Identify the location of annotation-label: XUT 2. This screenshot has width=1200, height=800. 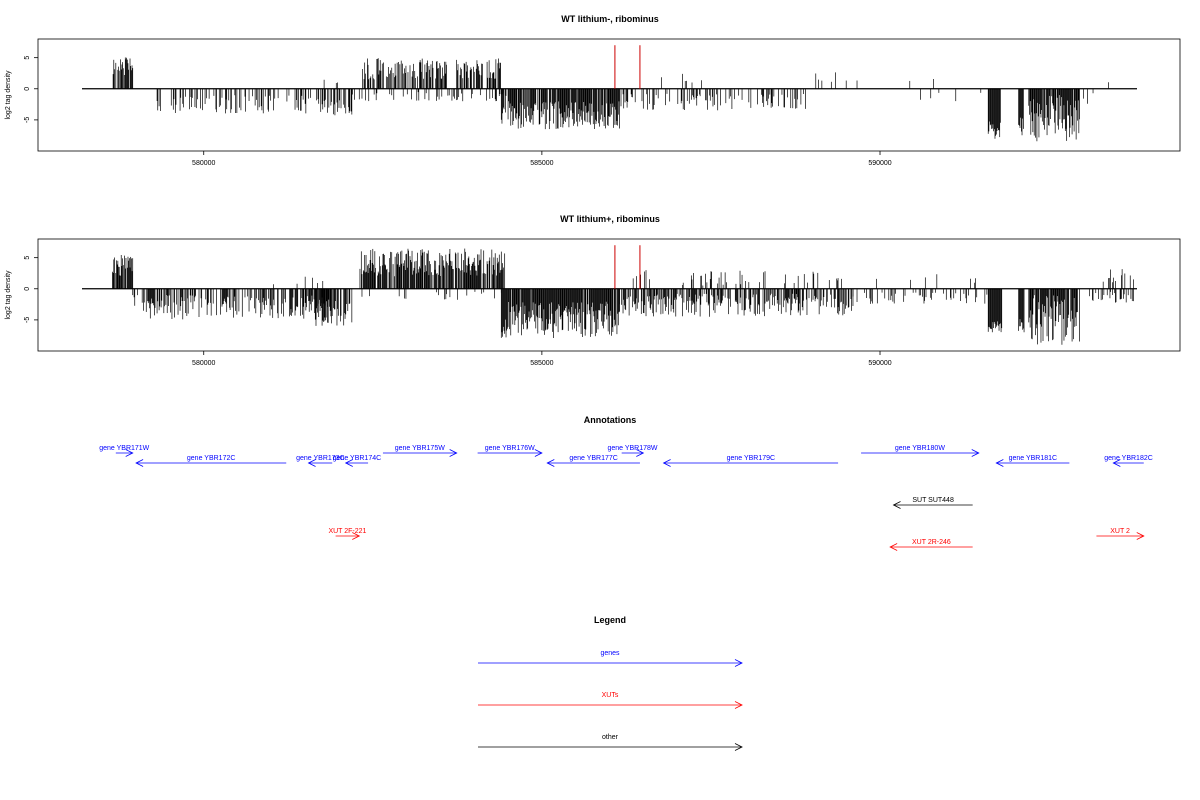
(1120, 531).